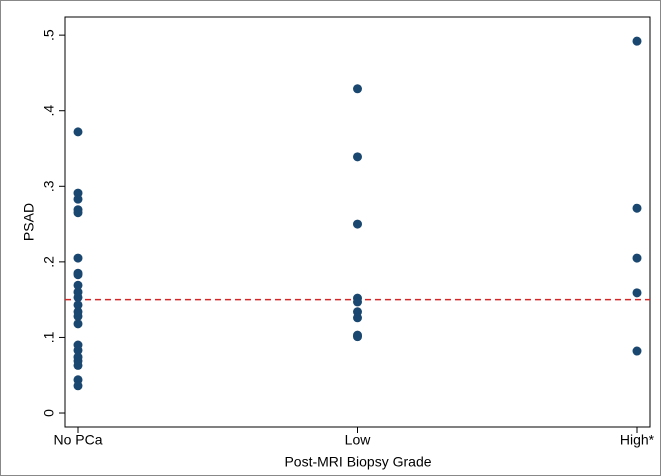 This screenshot has height=476, width=661. I want to click on y-tick-label: 0, so click(49, 413).